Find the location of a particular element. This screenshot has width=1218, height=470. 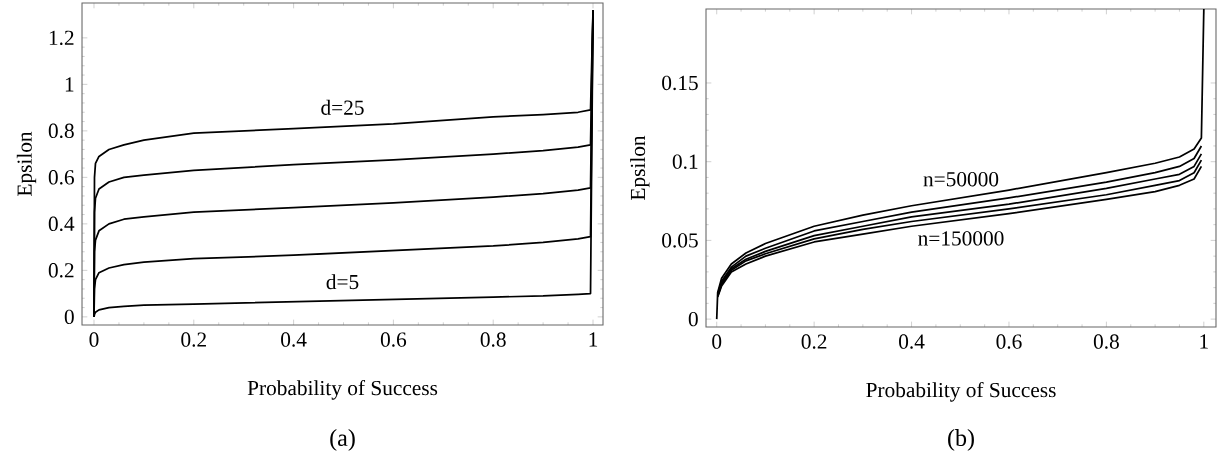

y-tick-label: 0.1 is located at coordinates (685, 161).